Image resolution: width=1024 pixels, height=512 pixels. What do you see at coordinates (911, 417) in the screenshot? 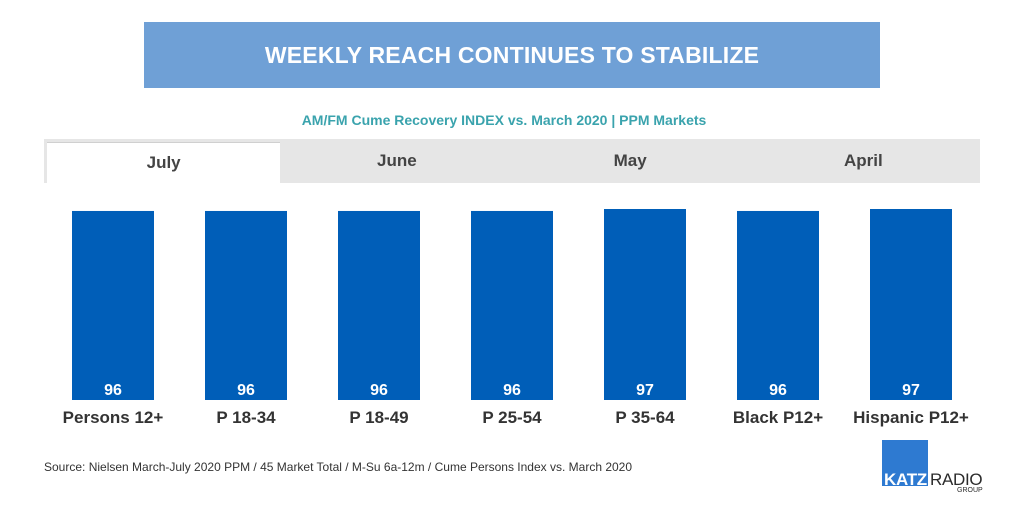
I see `category-label: Hispanic P12+` at bounding box center [911, 417].